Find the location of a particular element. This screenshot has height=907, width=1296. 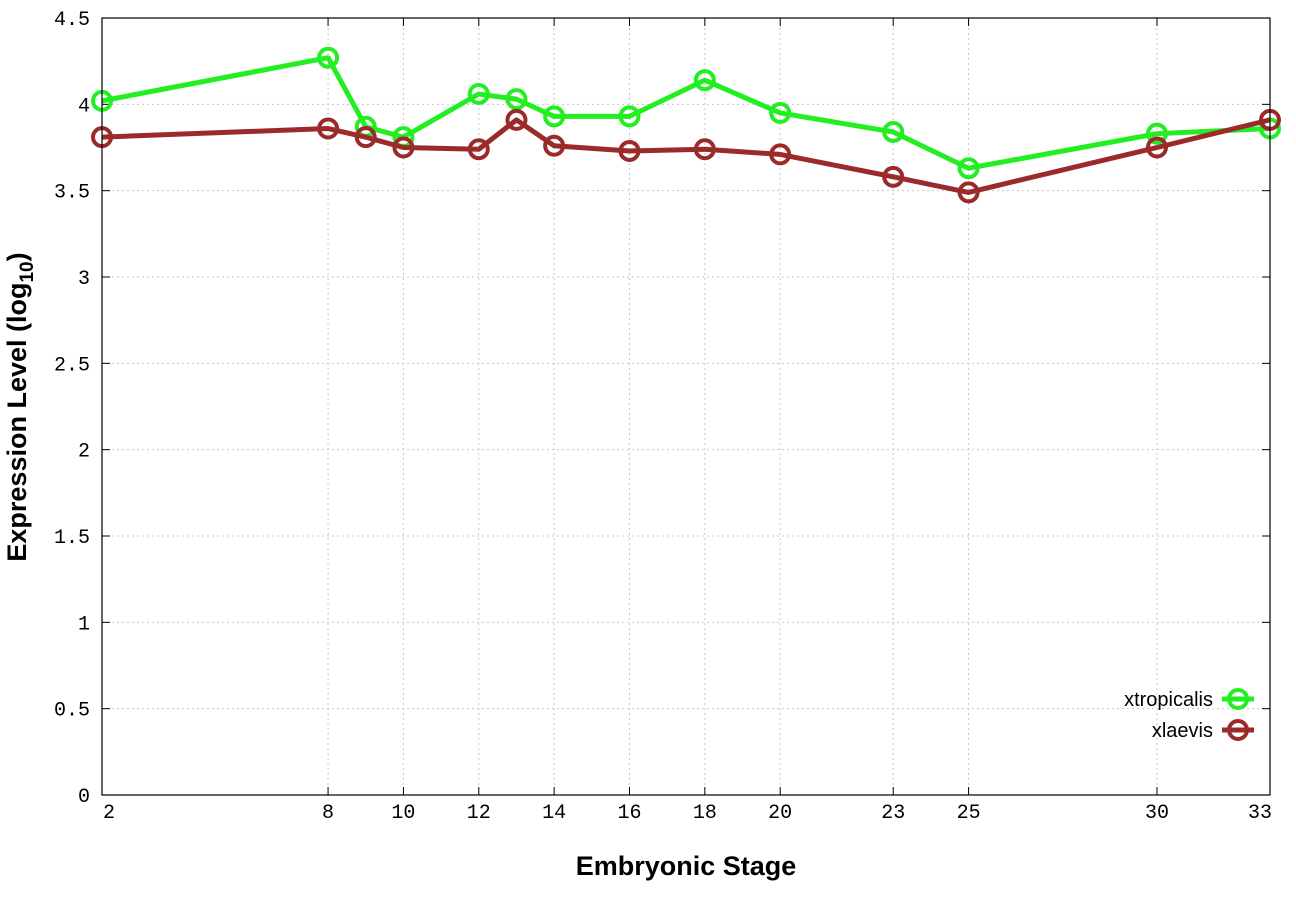

y-tick-label: 1 is located at coordinates (84, 624).